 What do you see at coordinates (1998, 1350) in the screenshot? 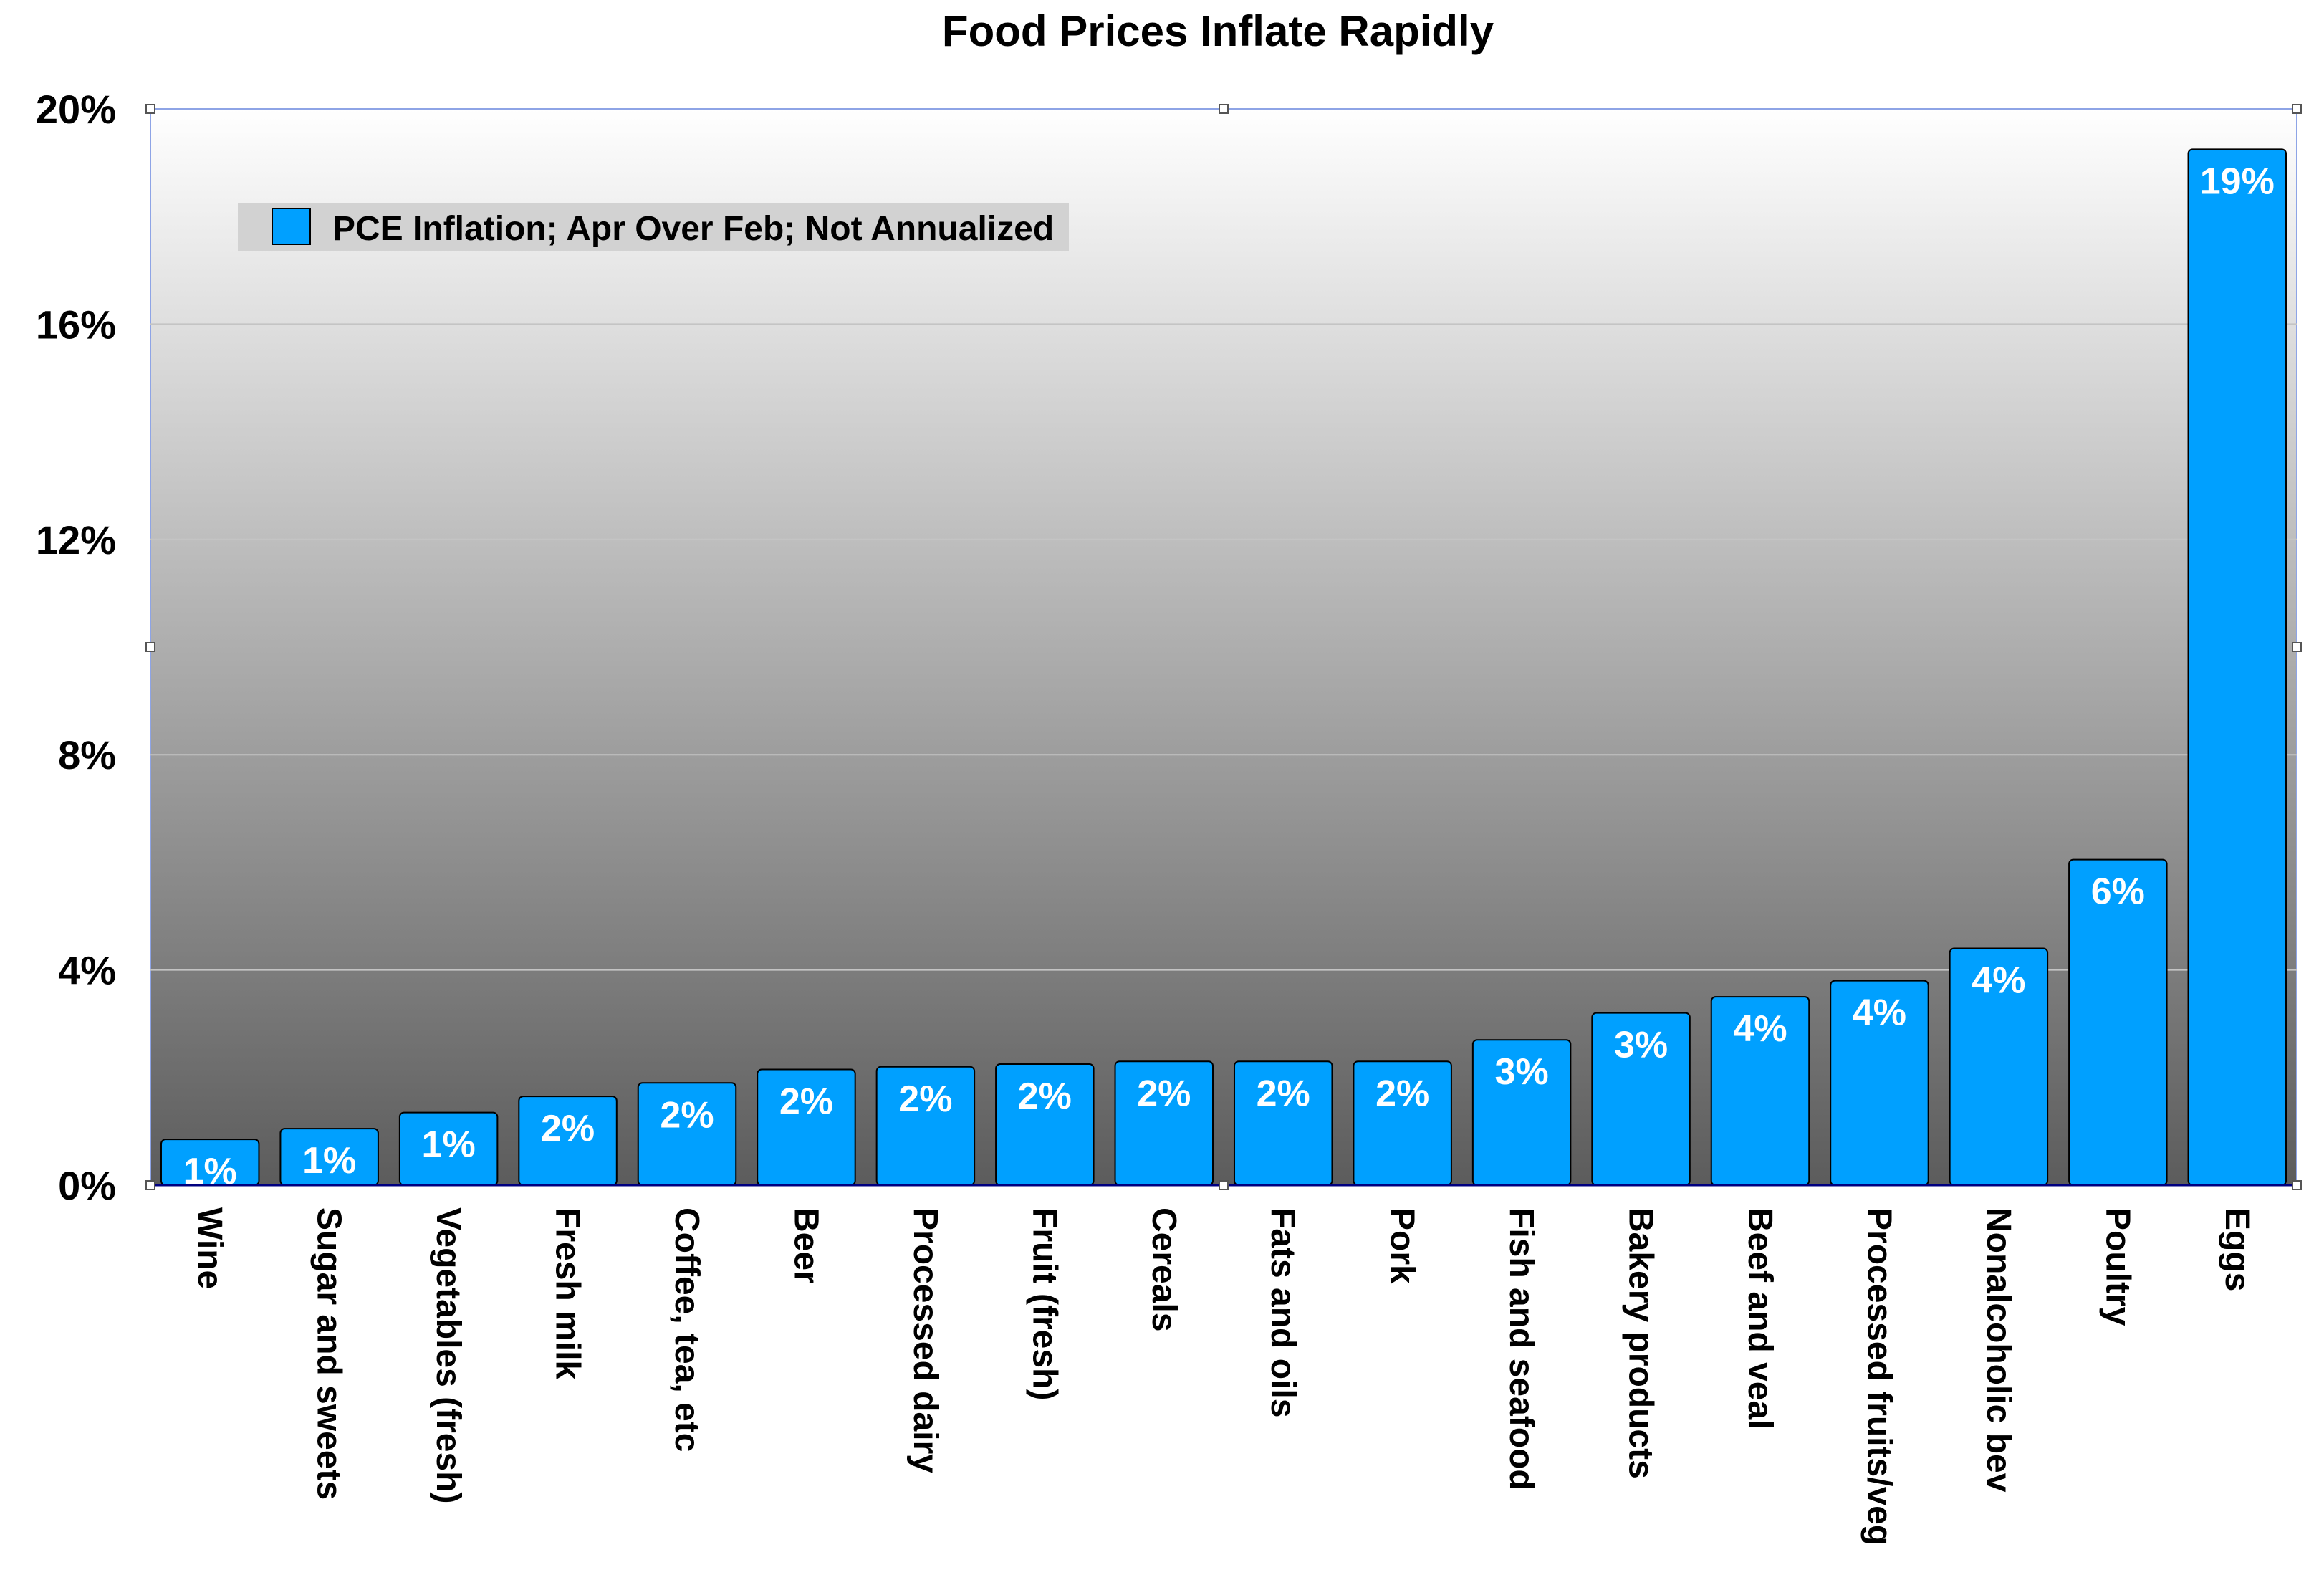
I see `x-tick-label: Nonalcoholic bev` at bounding box center [1998, 1350].